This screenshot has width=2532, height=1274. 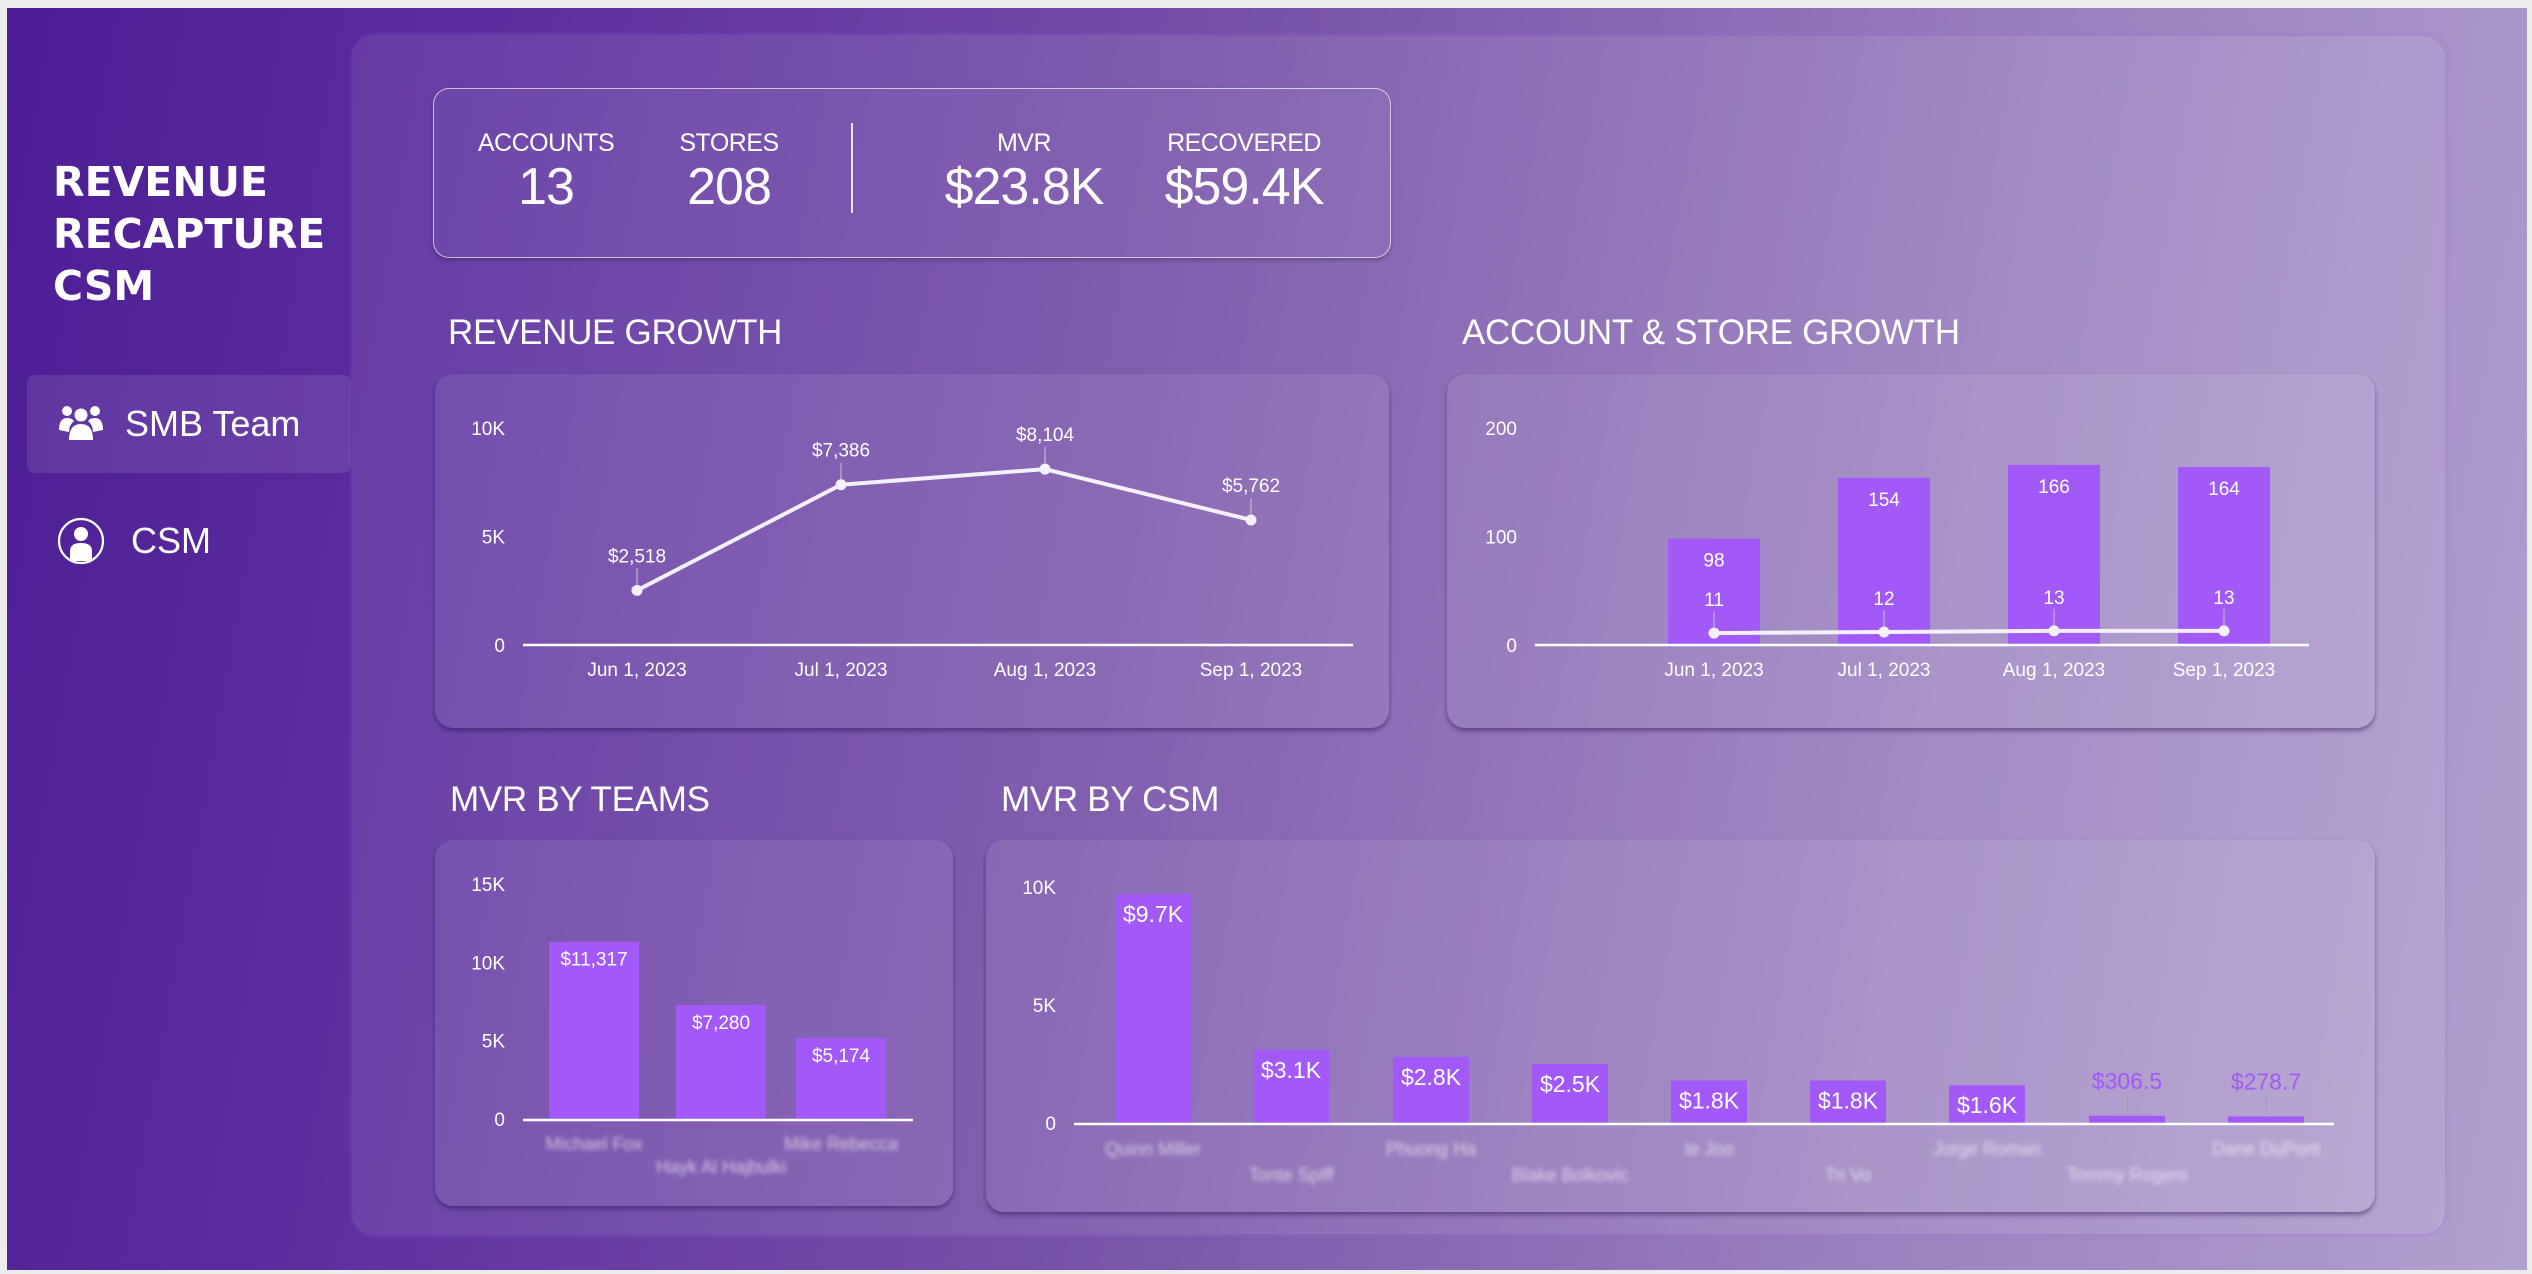 What do you see at coordinates (841, 451) in the screenshot?
I see `line-data-label: $7,386` at bounding box center [841, 451].